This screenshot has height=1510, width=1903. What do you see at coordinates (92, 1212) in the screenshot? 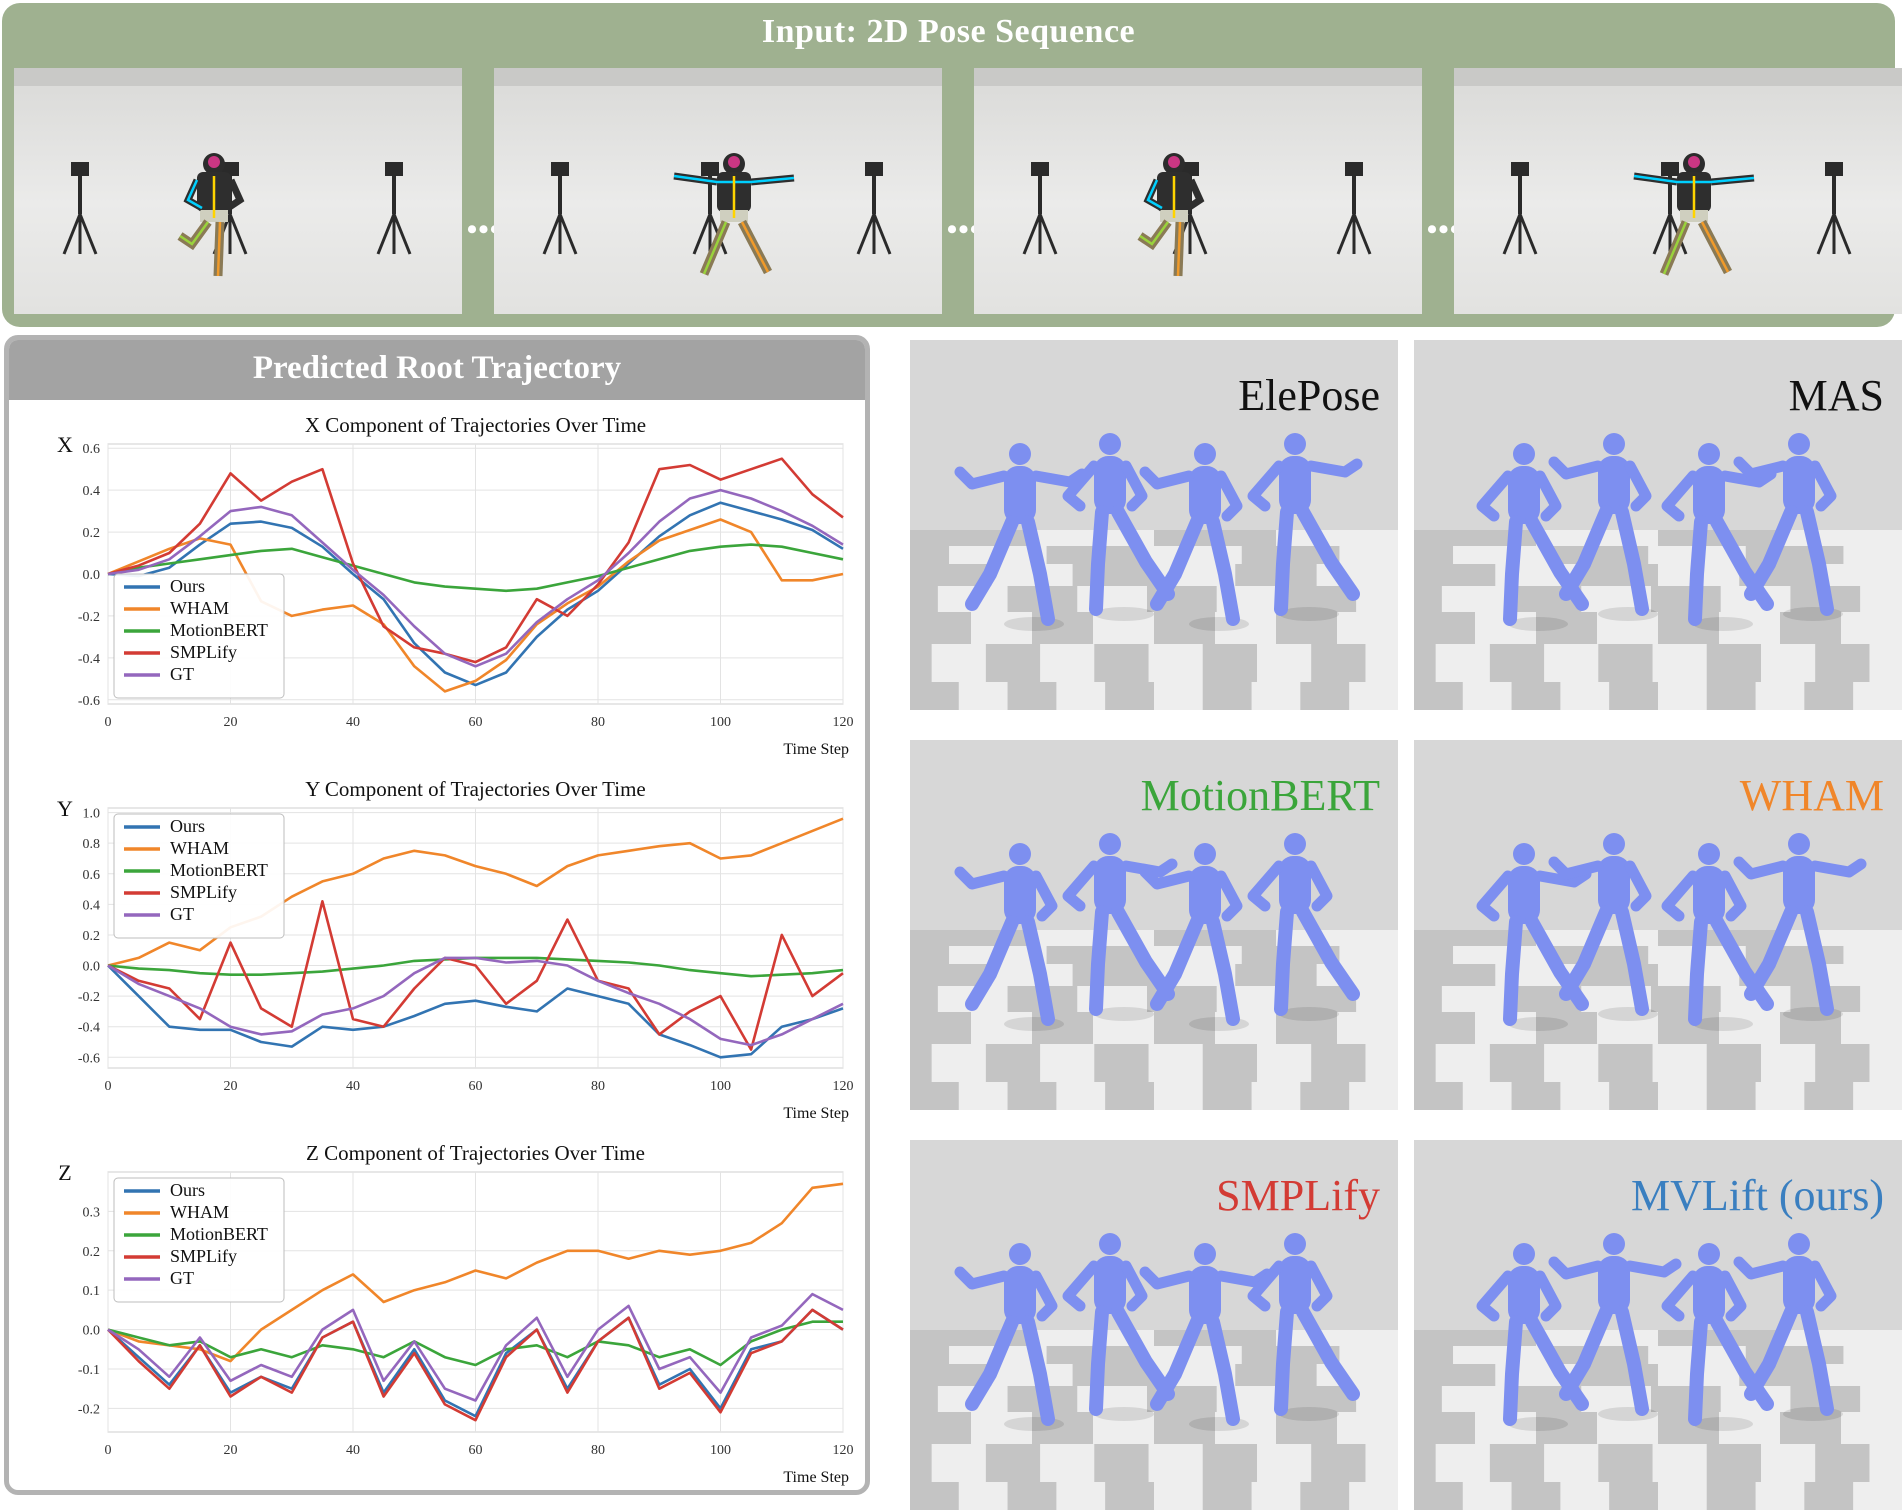
I see `y-tick-label: 0.3` at bounding box center [92, 1212].